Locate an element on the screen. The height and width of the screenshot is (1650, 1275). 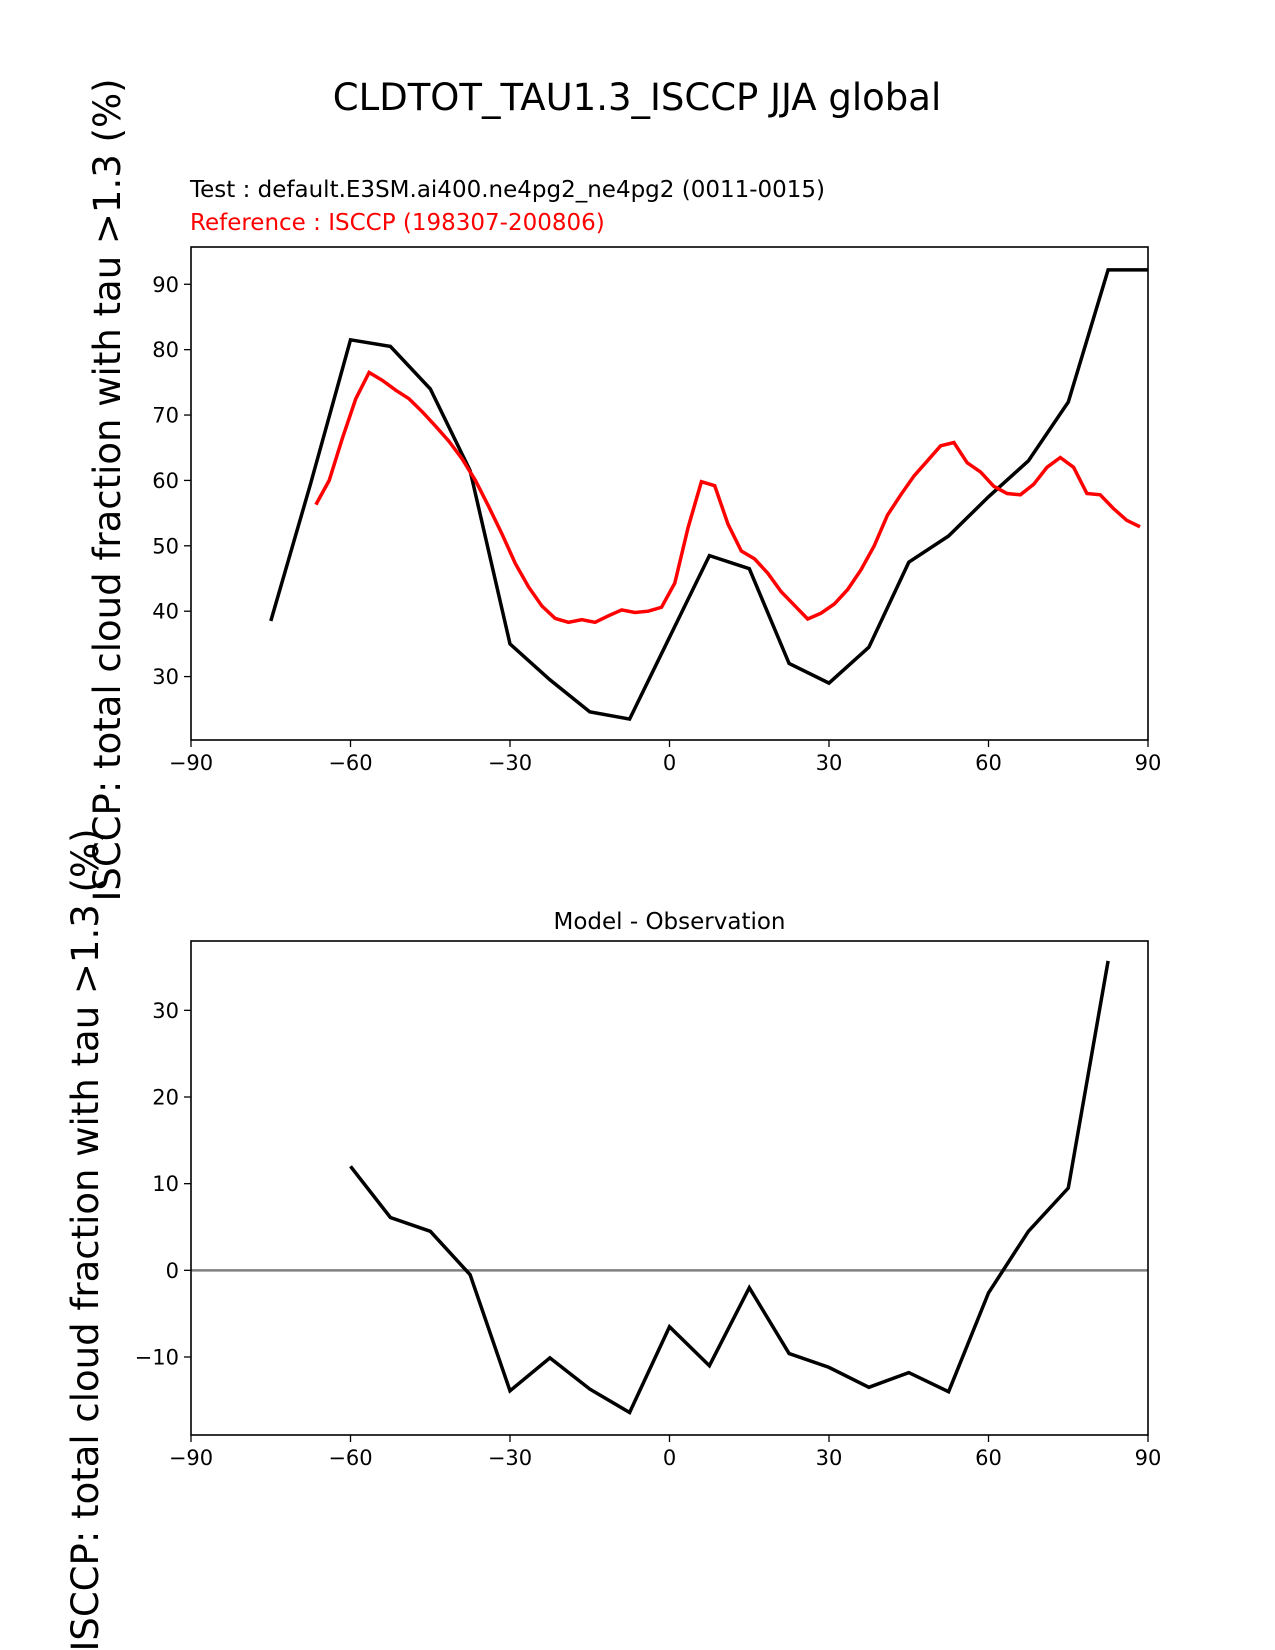
y-tick-label: 70 is located at coordinates (165, 416).